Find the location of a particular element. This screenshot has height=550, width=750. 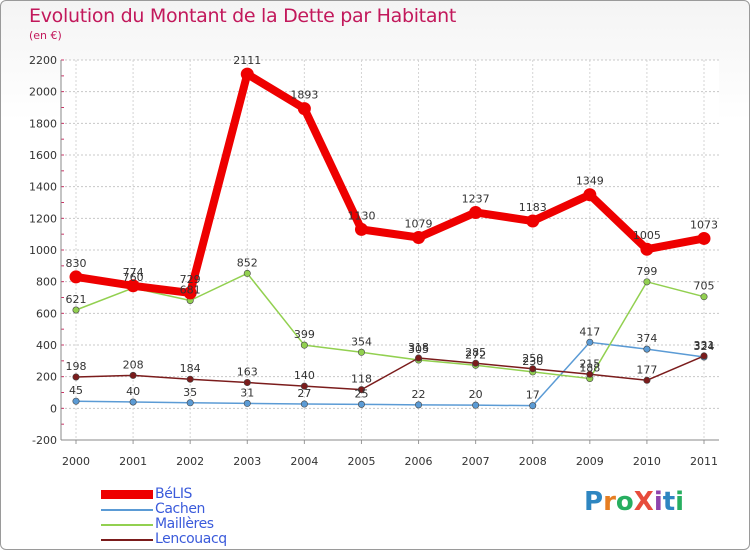

data-label: 184 is located at coordinates (190, 368).